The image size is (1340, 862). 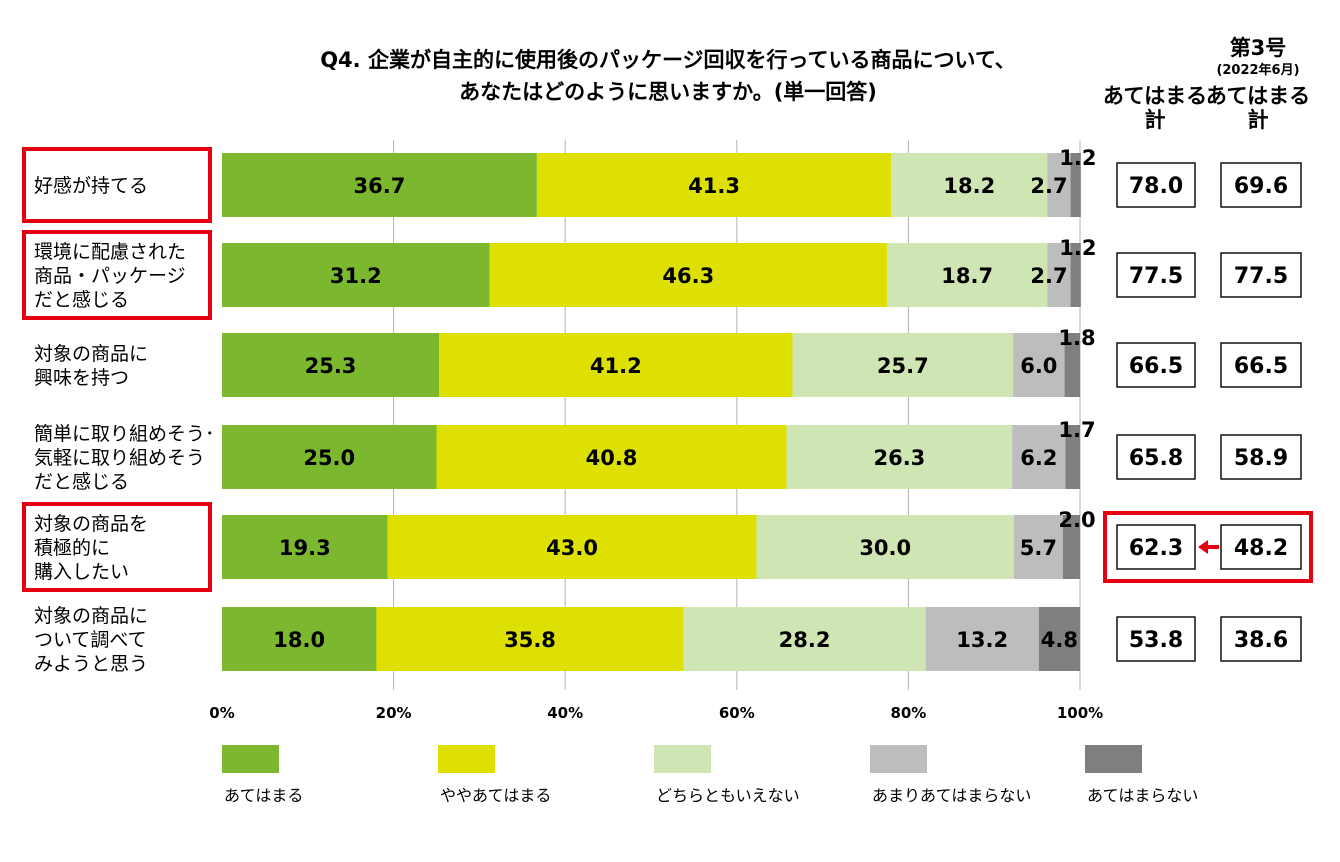 I want to click on prev-total-value: 58.9, so click(x=1261, y=458).